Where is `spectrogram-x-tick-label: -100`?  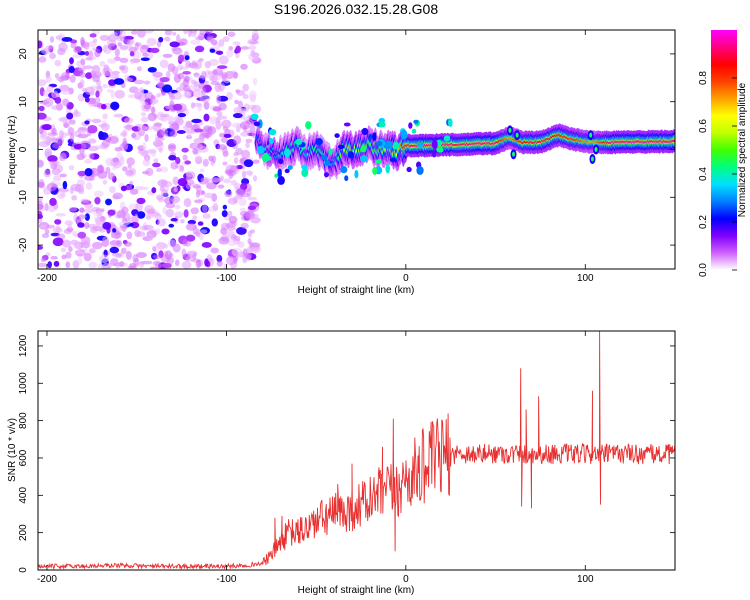
spectrogram-x-tick-label: -100 is located at coordinates (226, 278).